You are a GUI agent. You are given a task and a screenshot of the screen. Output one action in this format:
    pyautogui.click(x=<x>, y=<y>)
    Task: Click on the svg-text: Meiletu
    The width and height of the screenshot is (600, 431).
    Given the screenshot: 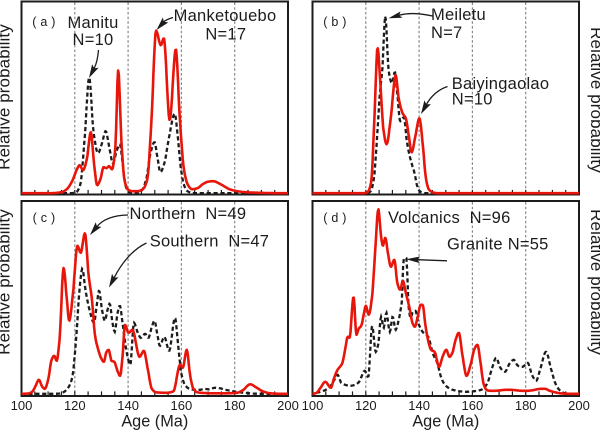 What is the action you would take?
    pyautogui.click(x=458, y=15)
    